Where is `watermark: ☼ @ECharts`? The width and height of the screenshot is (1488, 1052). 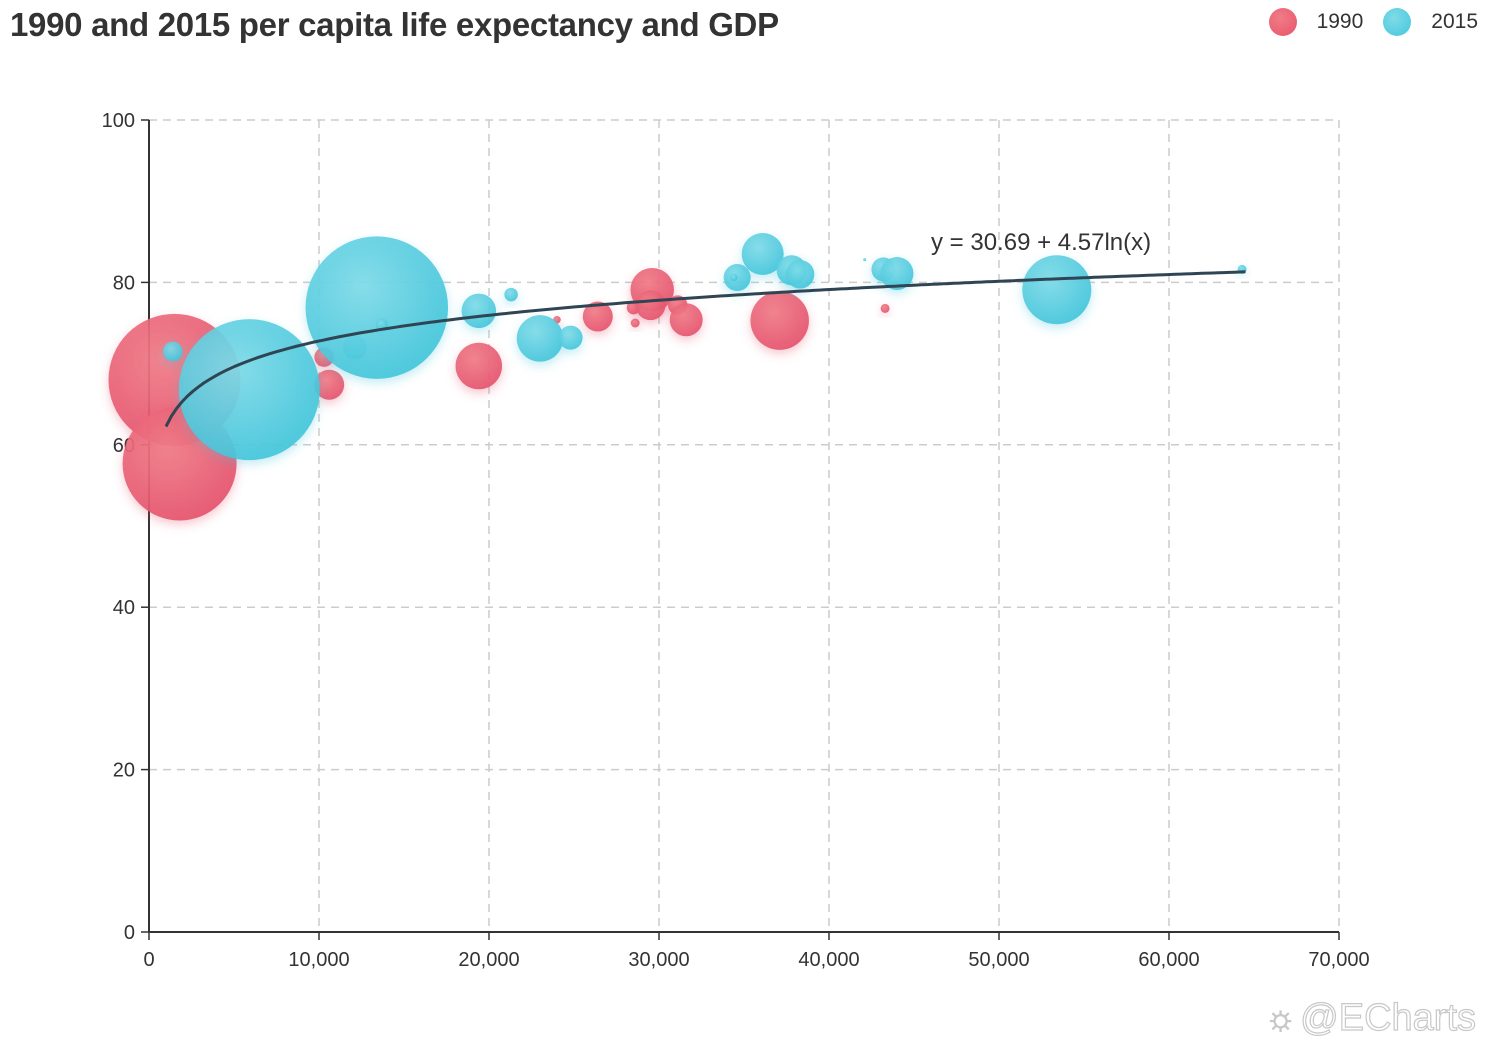
watermark: ☼ @ECharts is located at coordinates (1370, 1018).